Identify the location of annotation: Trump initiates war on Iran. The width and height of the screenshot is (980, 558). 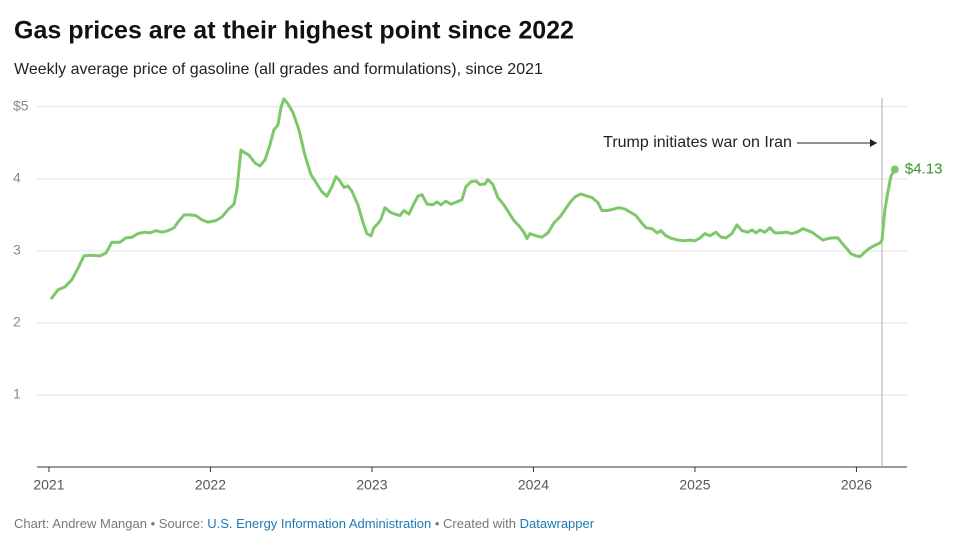
(697, 142).